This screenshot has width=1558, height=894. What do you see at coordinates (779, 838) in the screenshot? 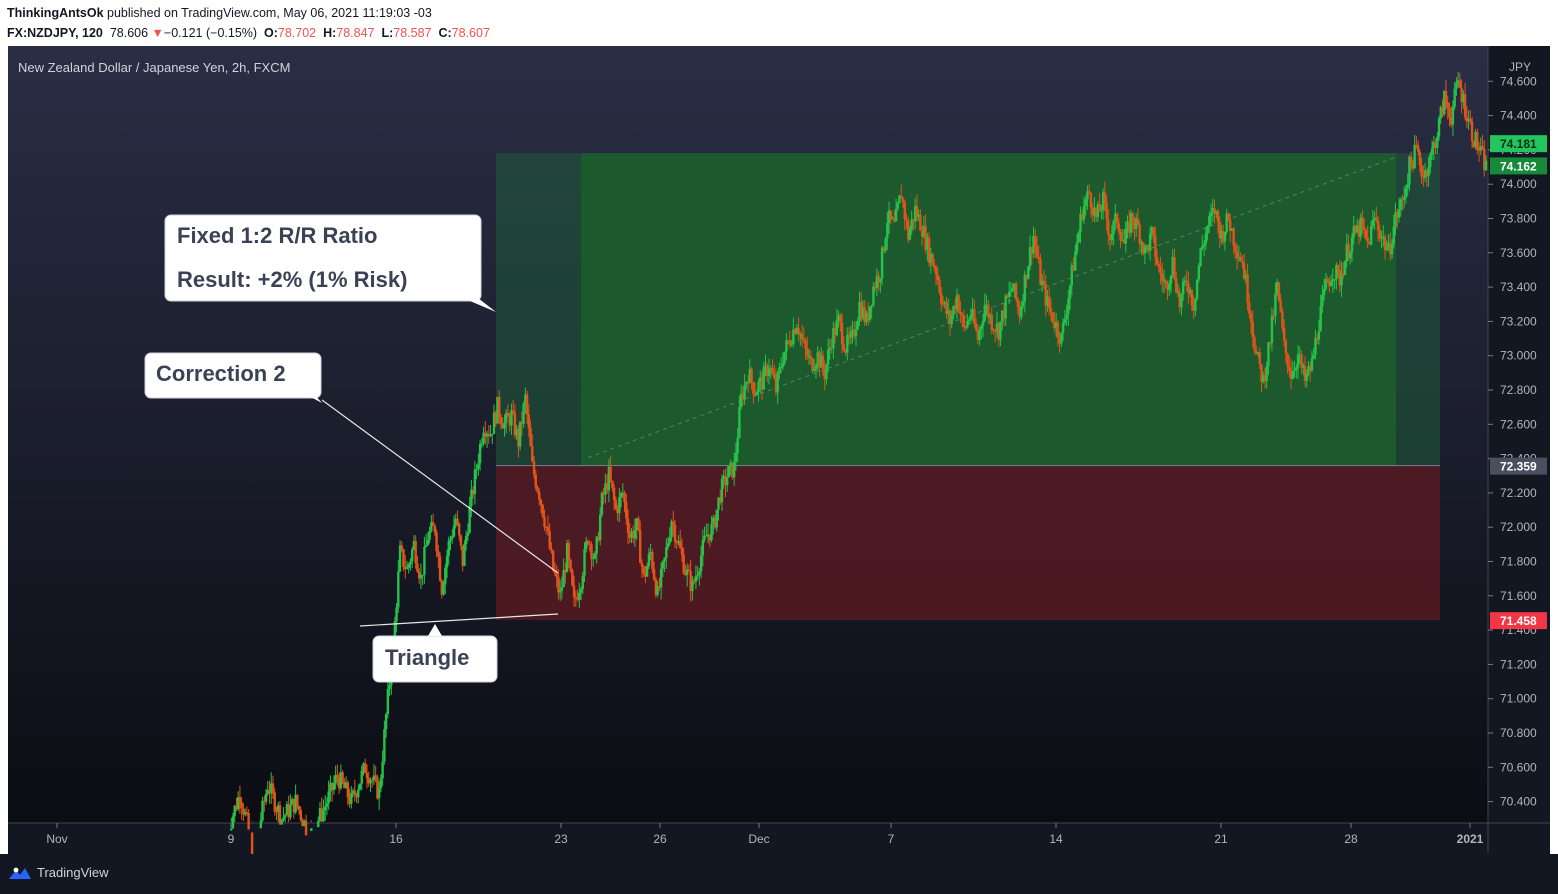
I see `time-axis-background` at bounding box center [779, 838].